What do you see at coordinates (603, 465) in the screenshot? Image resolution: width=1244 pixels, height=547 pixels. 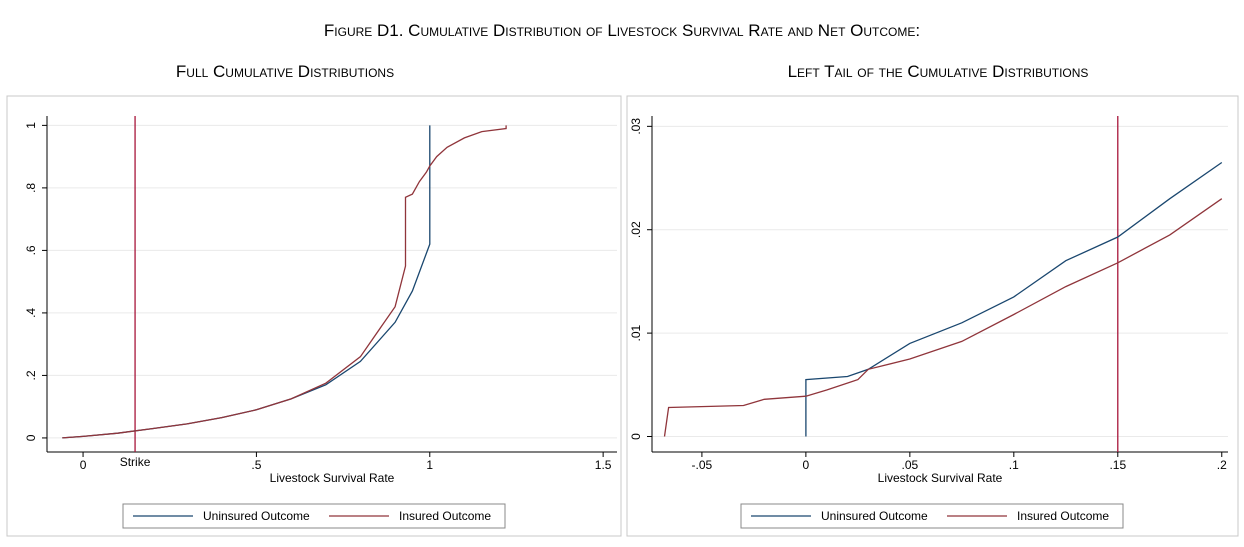 I see `x-tick-label: 1.5` at bounding box center [603, 465].